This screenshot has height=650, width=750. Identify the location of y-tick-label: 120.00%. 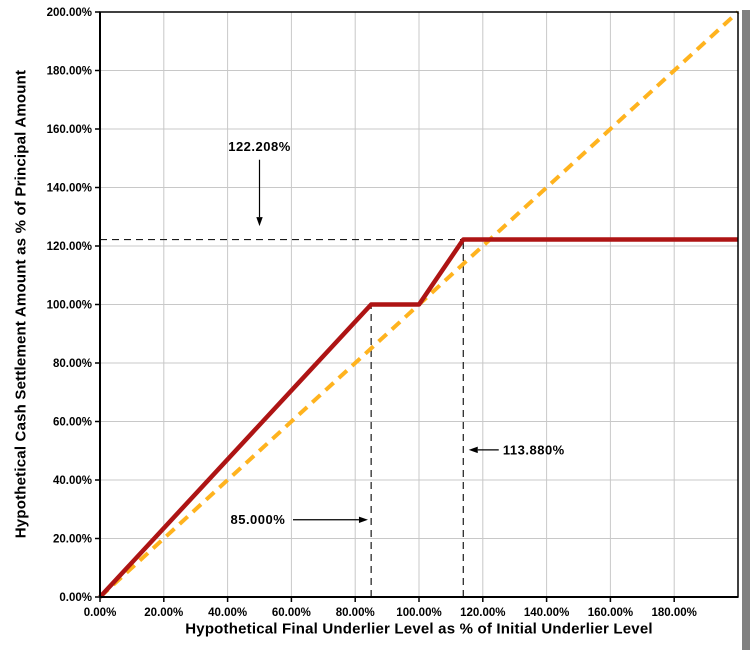
(69, 247).